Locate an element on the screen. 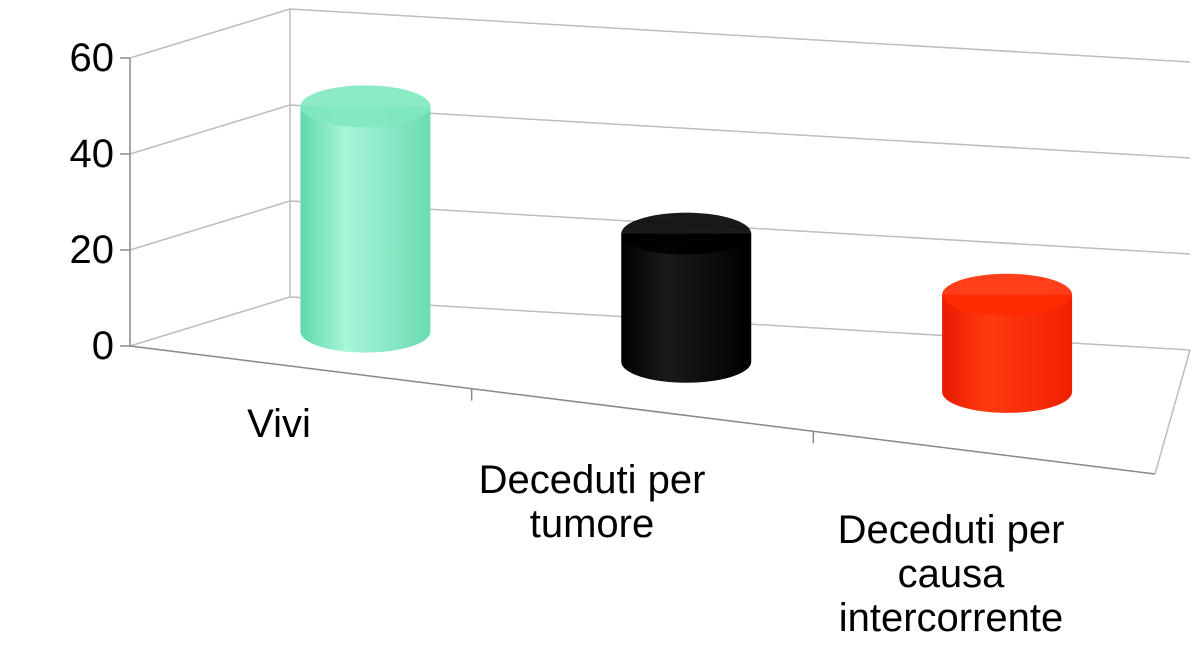 Image resolution: width=1193 pixels, height=666 pixels. y-tick-label: 40 is located at coordinates (92, 154).